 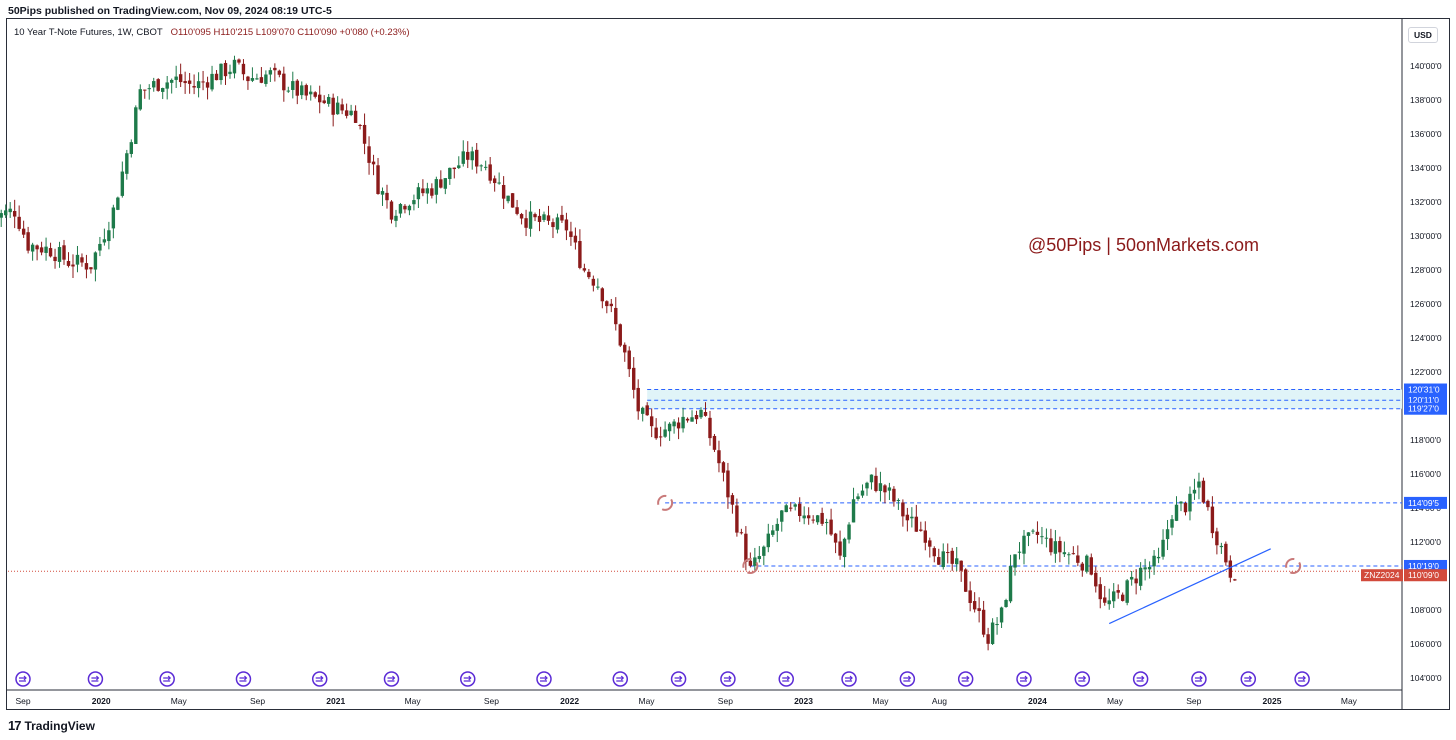 What do you see at coordinates (51, 725) in the screenshot?
I see `footer-brand: 17 TradingView` at bounding box center [51, 725].